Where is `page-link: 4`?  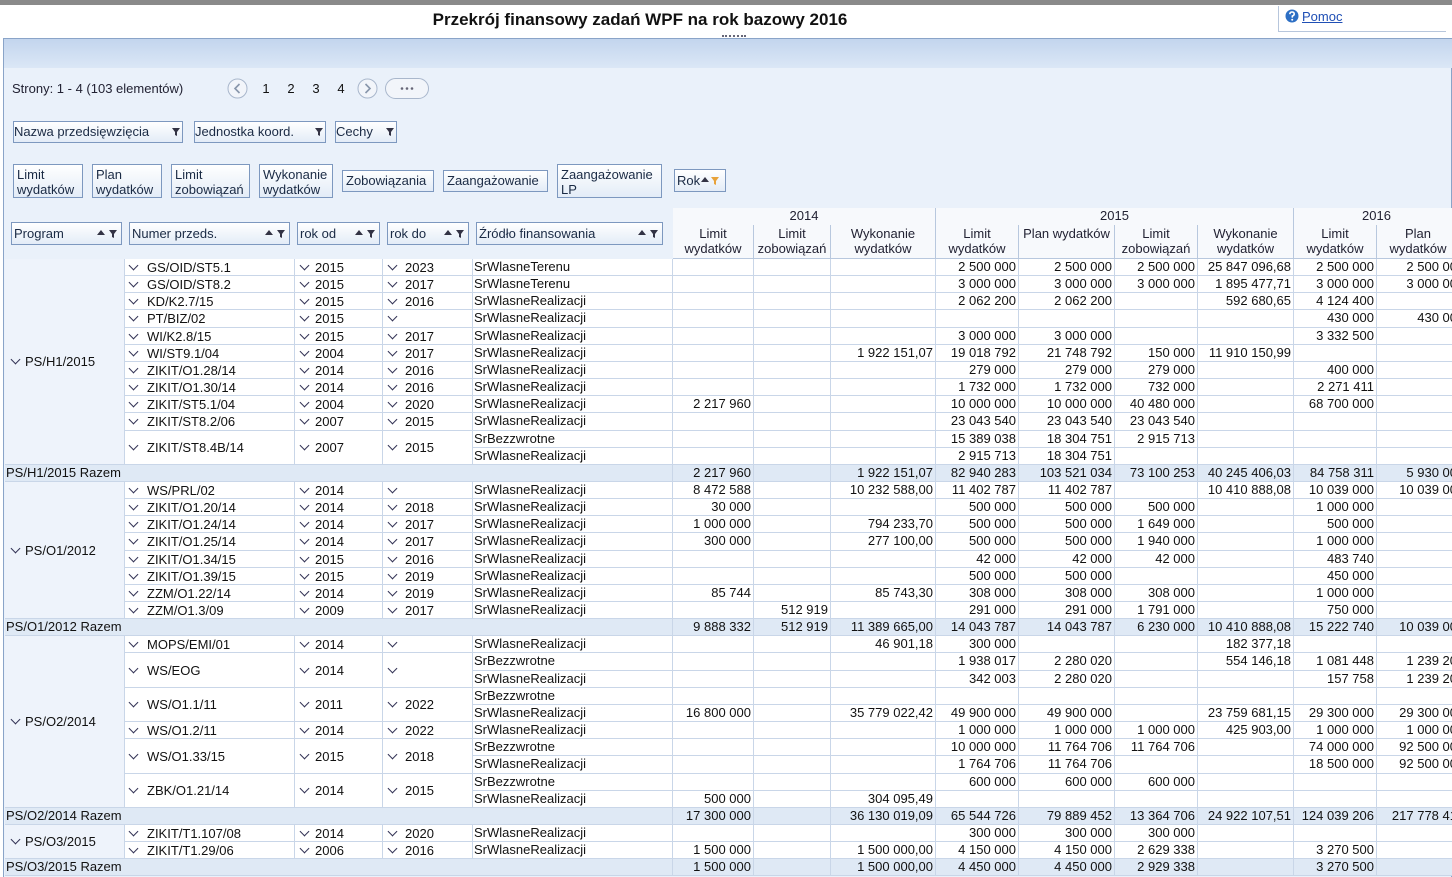 page-link: 4 is located at coordinates (341, 88).